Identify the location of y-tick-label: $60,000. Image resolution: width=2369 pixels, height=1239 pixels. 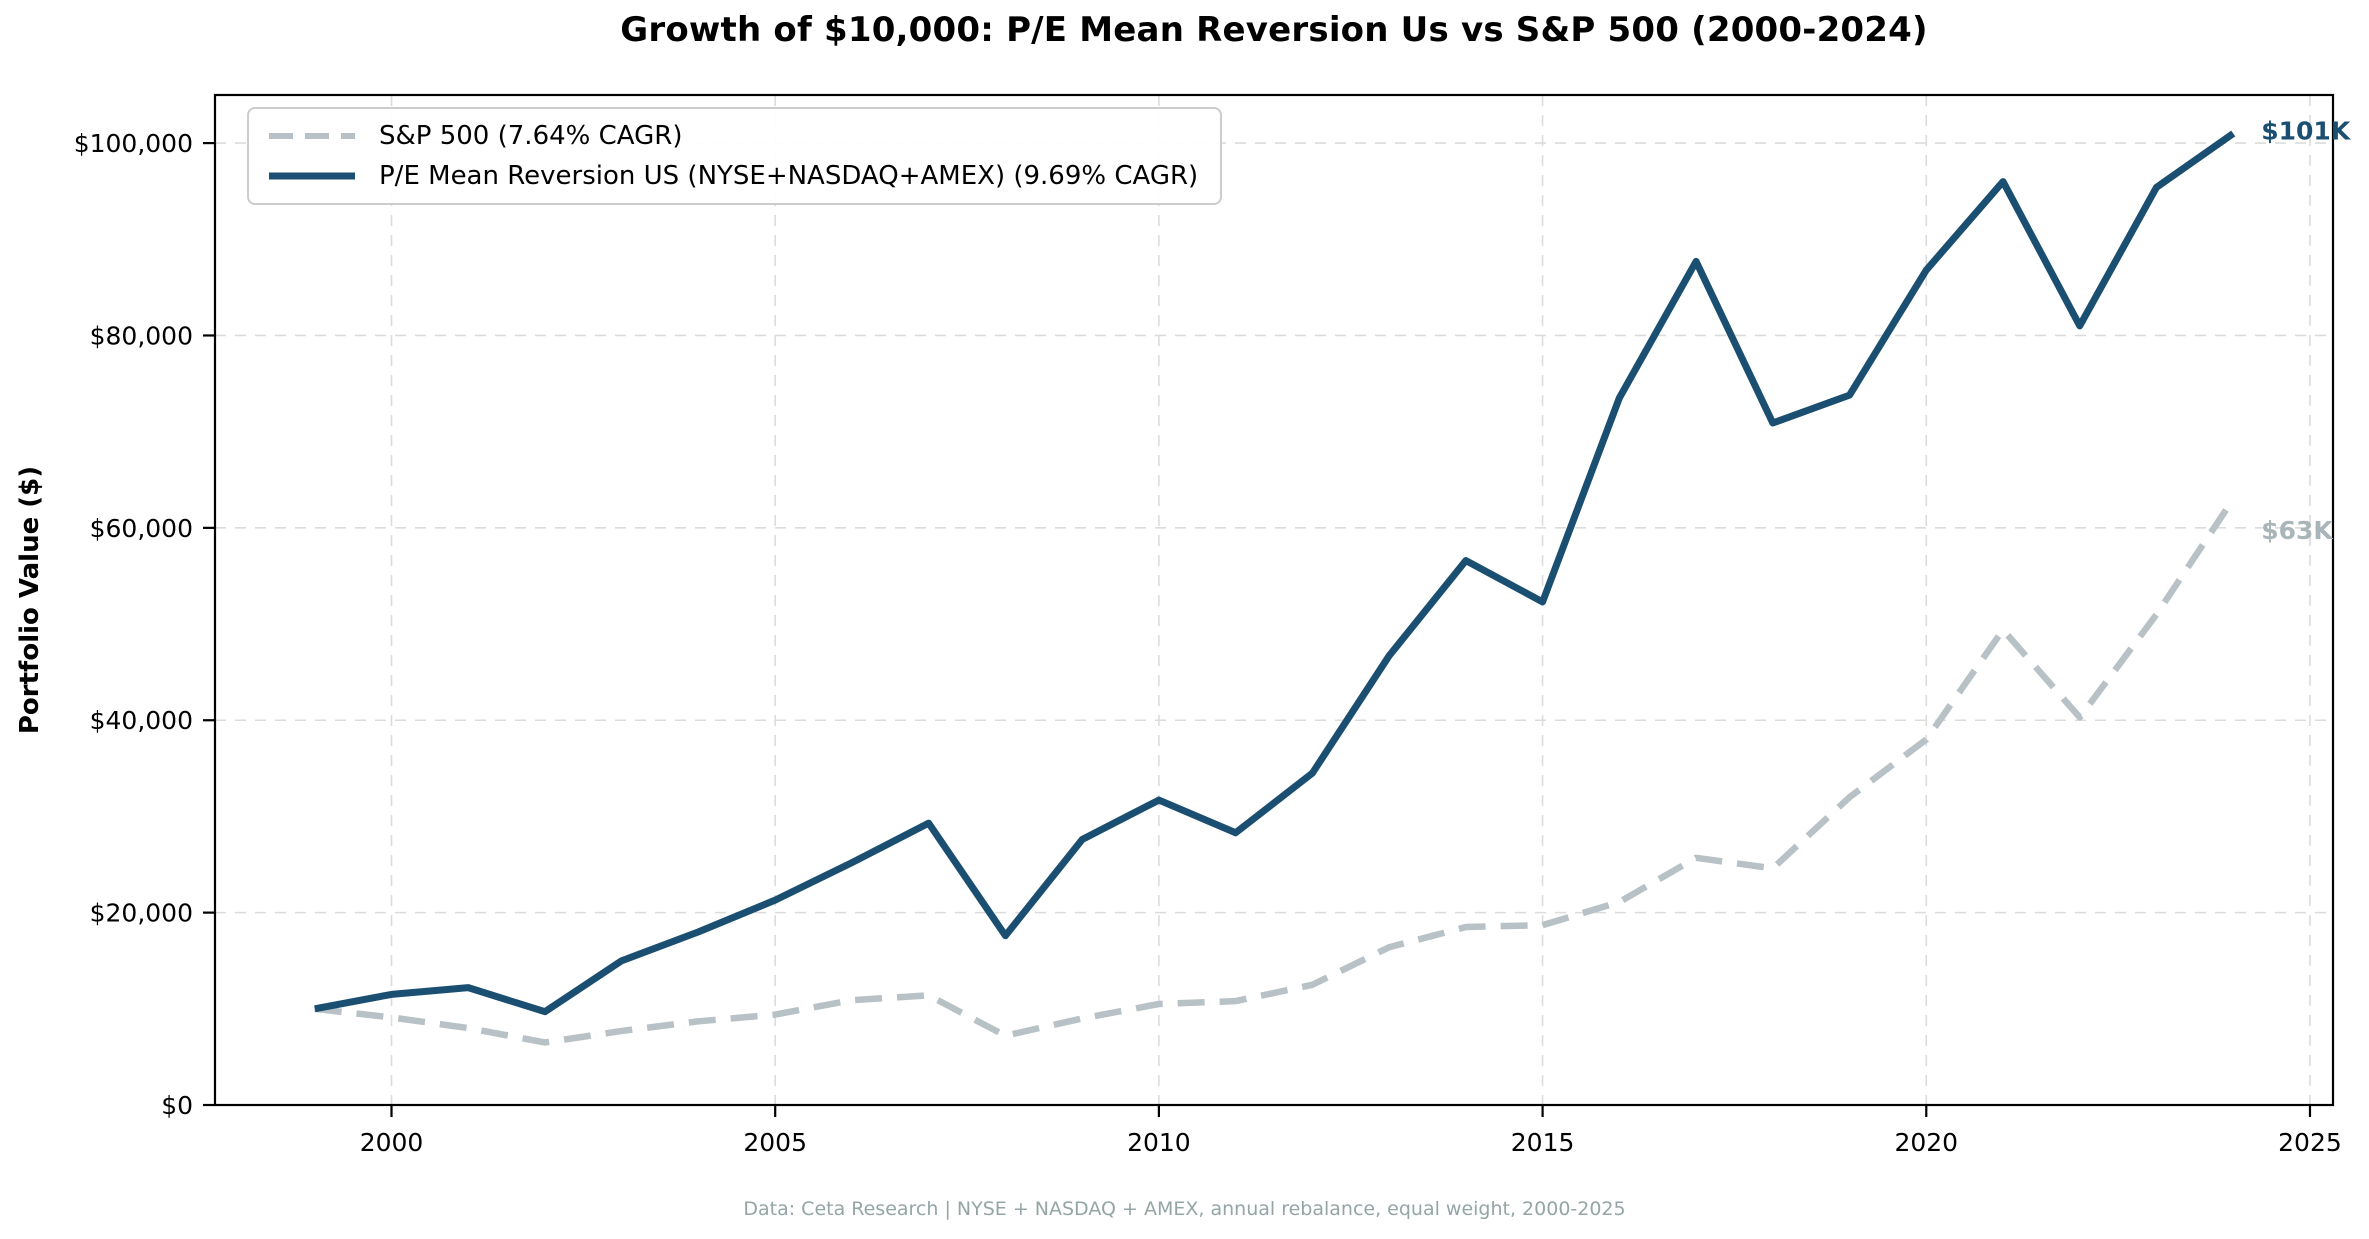
(141, 528).